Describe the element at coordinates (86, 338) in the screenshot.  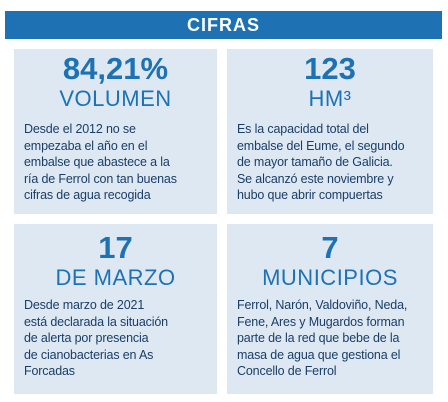
I see `description-line: de alerta por presencia` at that location.